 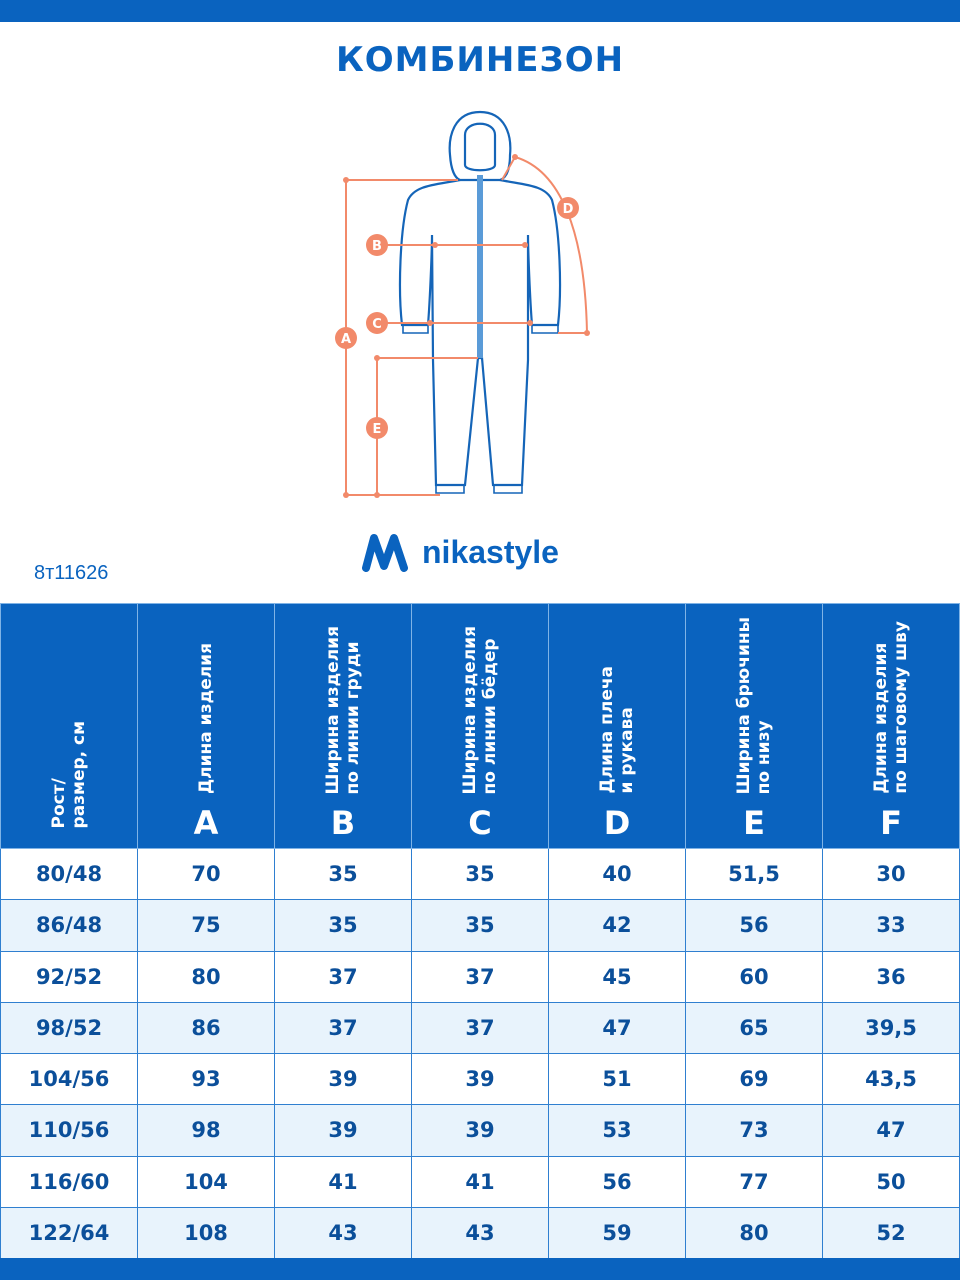 What do you see at coordinates (377, 246) in the screenshot?
I see `label-b: B` at bounding box center [377, 246].